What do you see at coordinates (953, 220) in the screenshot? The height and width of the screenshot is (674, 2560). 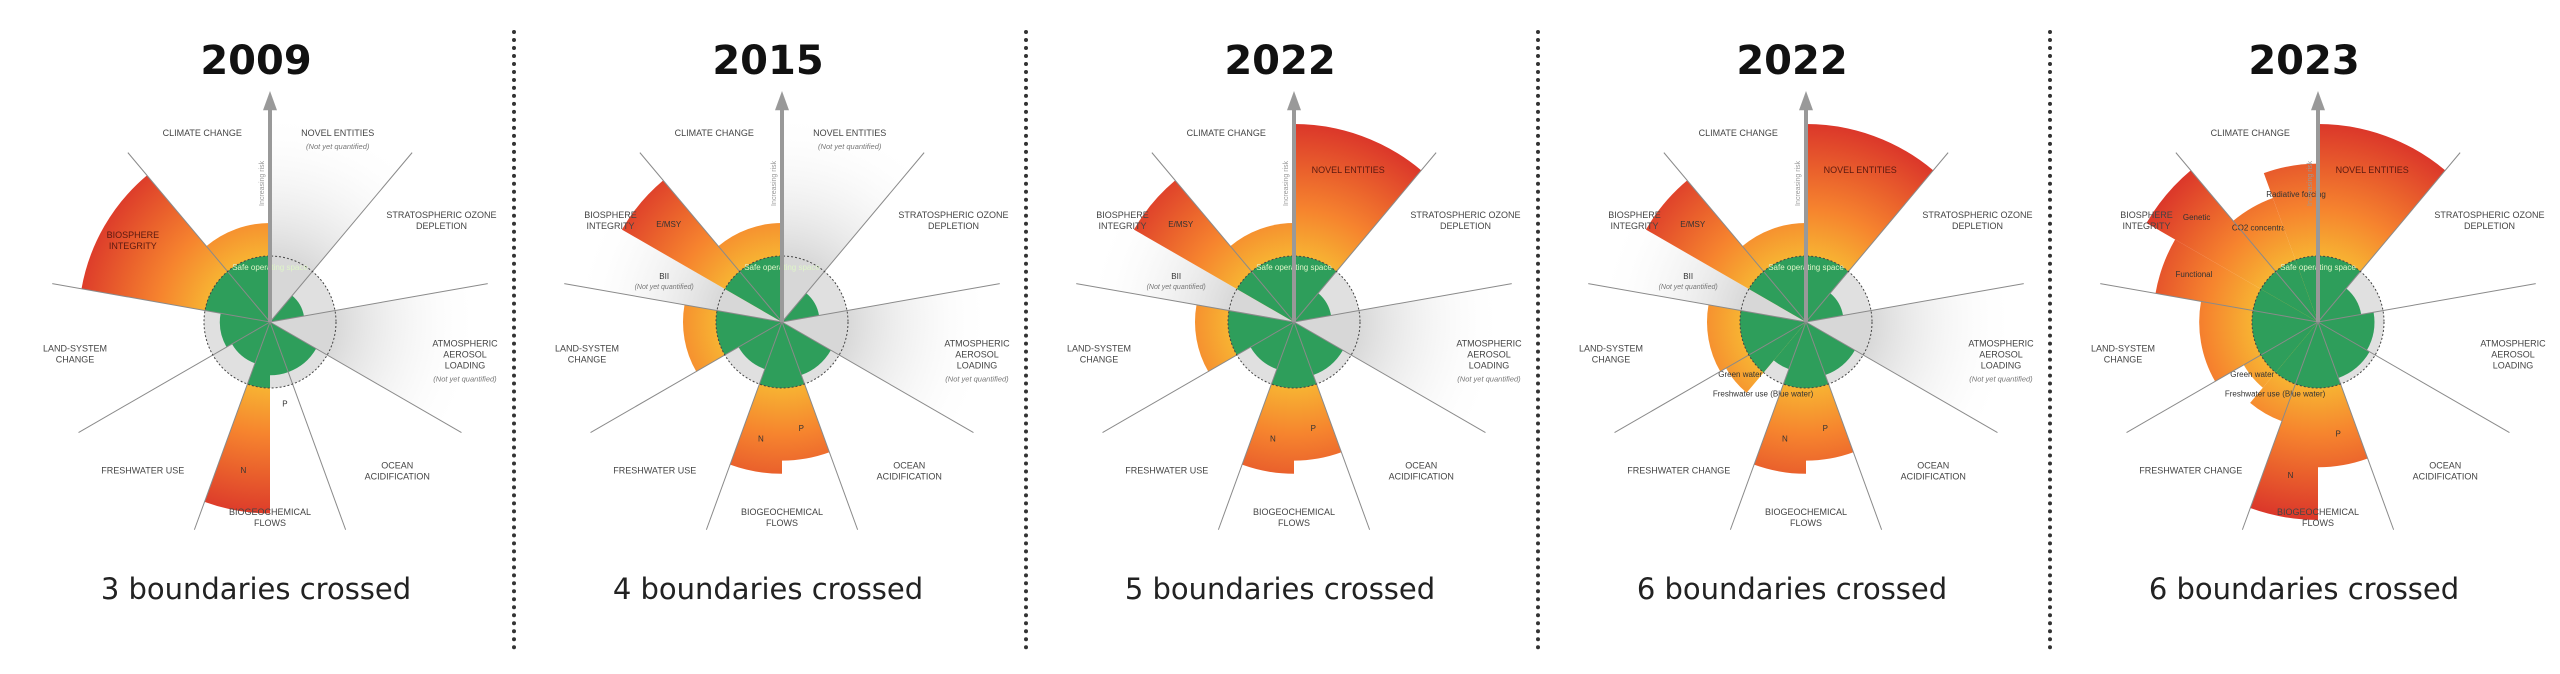 I see `boundary-label: STRATOSPHERIC OZONE DEPLETION` at bounding box center [953, 220].